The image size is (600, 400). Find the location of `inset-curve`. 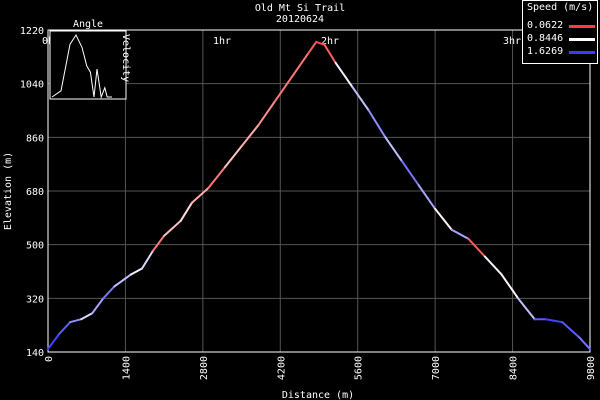

inset-curve is located at coordinates (81, 66).